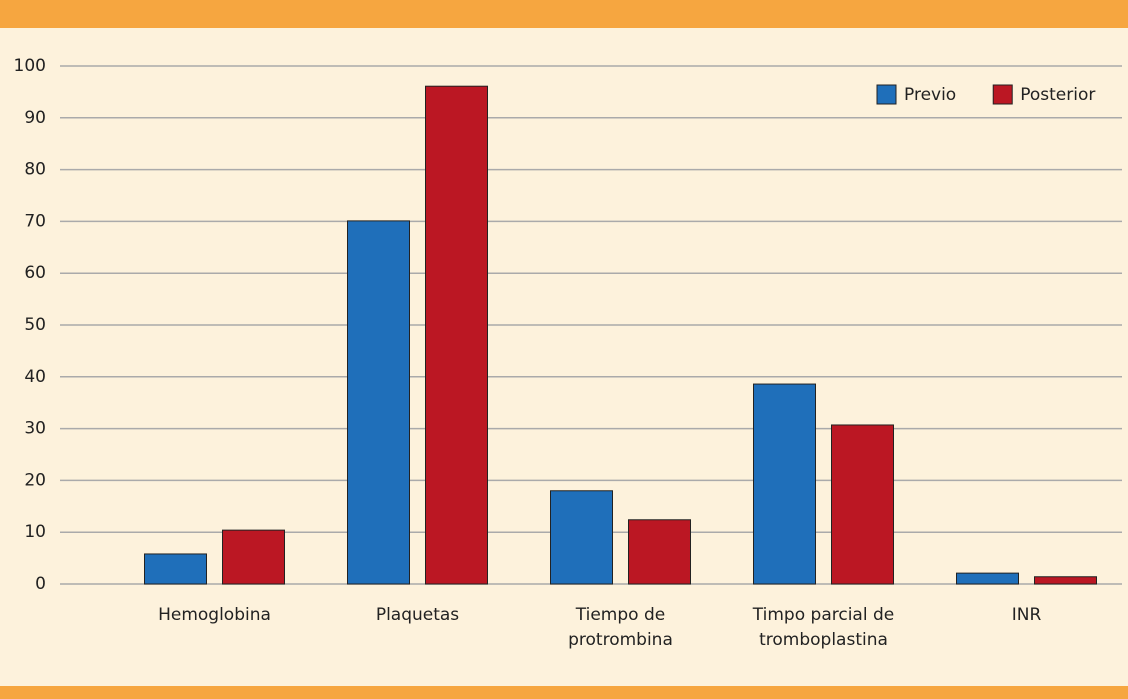  What do you see at coordinates (35, 221) in the screenshot?
I see `y-tick-label: 70` at bounding box center [35, 221].